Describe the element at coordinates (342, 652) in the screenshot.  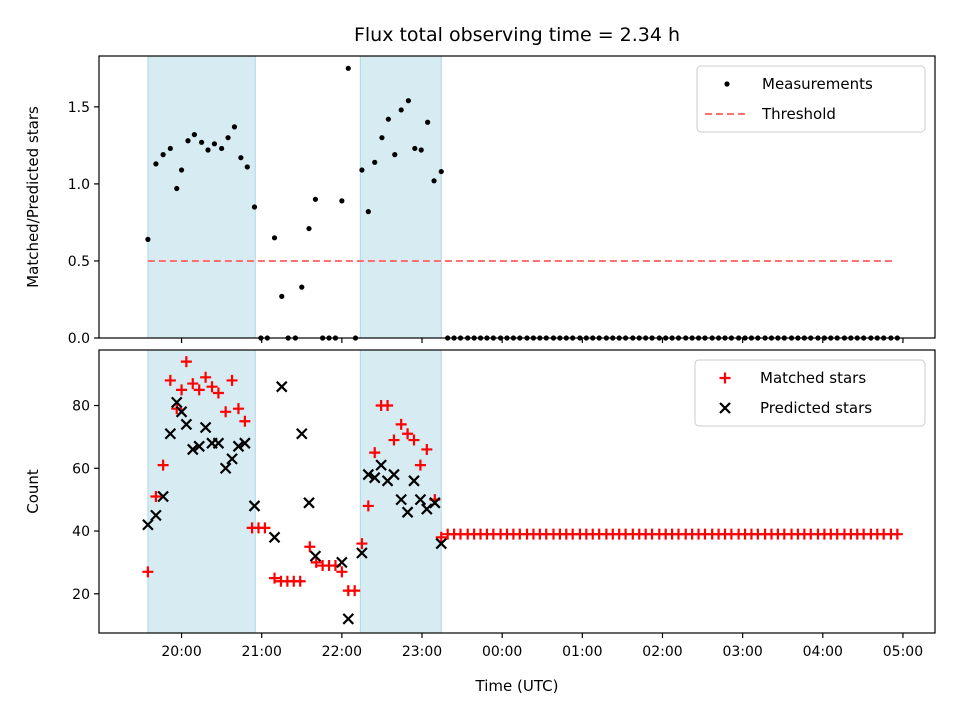
I see `x-tick-label: 22:00` at that location.